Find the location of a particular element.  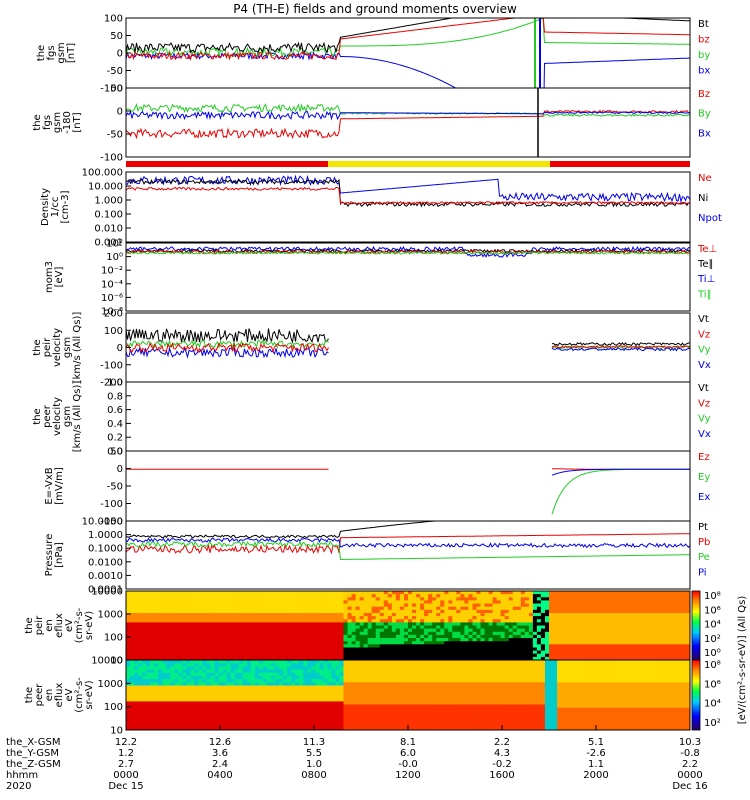

y-axis-label-line: velocity is located at coordinates (57, 347).